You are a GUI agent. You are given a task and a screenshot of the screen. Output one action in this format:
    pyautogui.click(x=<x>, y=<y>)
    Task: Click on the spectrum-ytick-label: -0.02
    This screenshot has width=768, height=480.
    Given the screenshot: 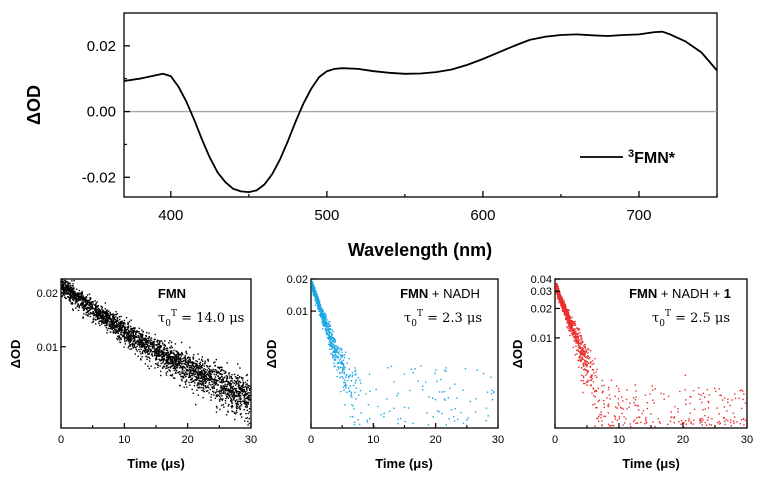 What is the action you would take?
    pyautogui.click(x=99, y=177)
    